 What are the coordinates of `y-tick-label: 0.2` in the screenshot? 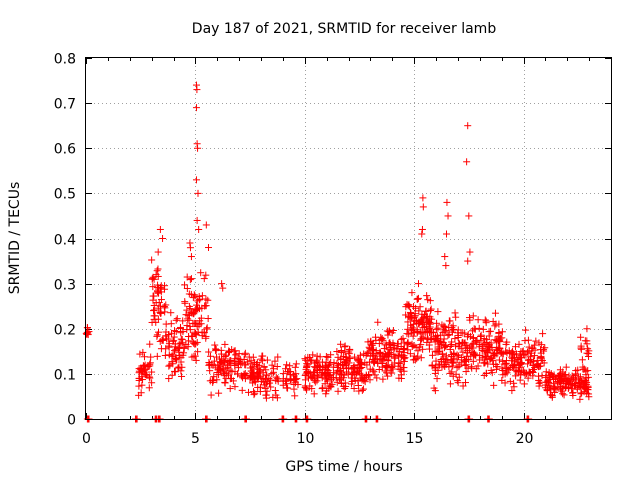 It's located at (65, 331).